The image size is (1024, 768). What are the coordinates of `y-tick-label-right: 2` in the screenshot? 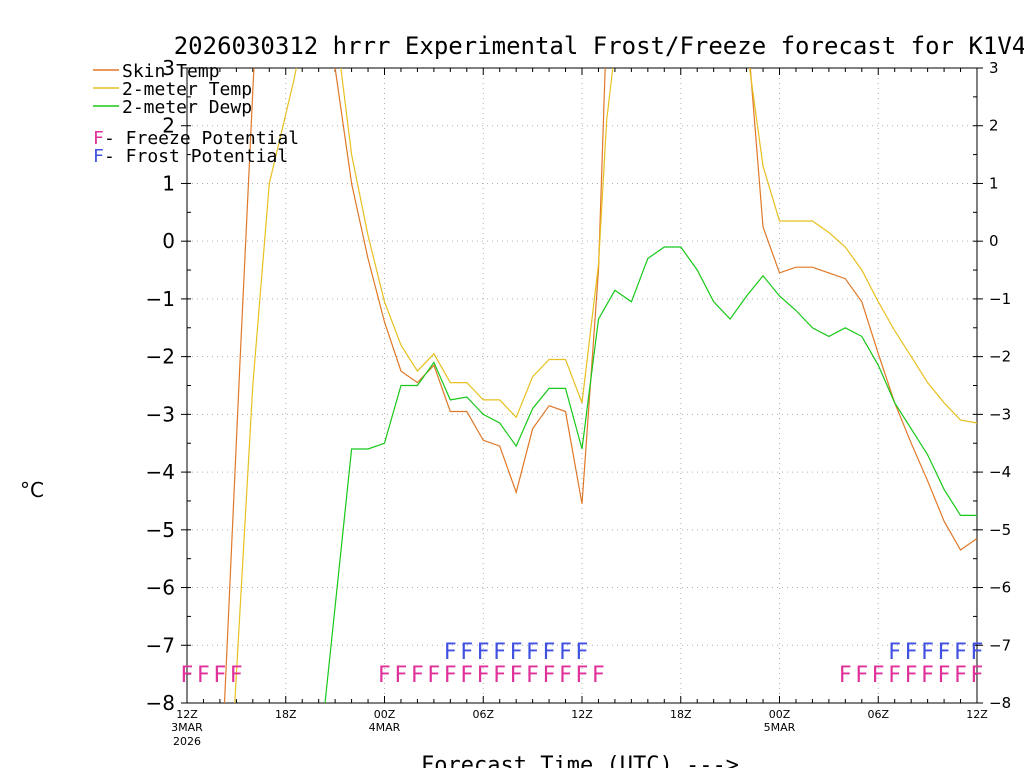 It's located at (994, 126).